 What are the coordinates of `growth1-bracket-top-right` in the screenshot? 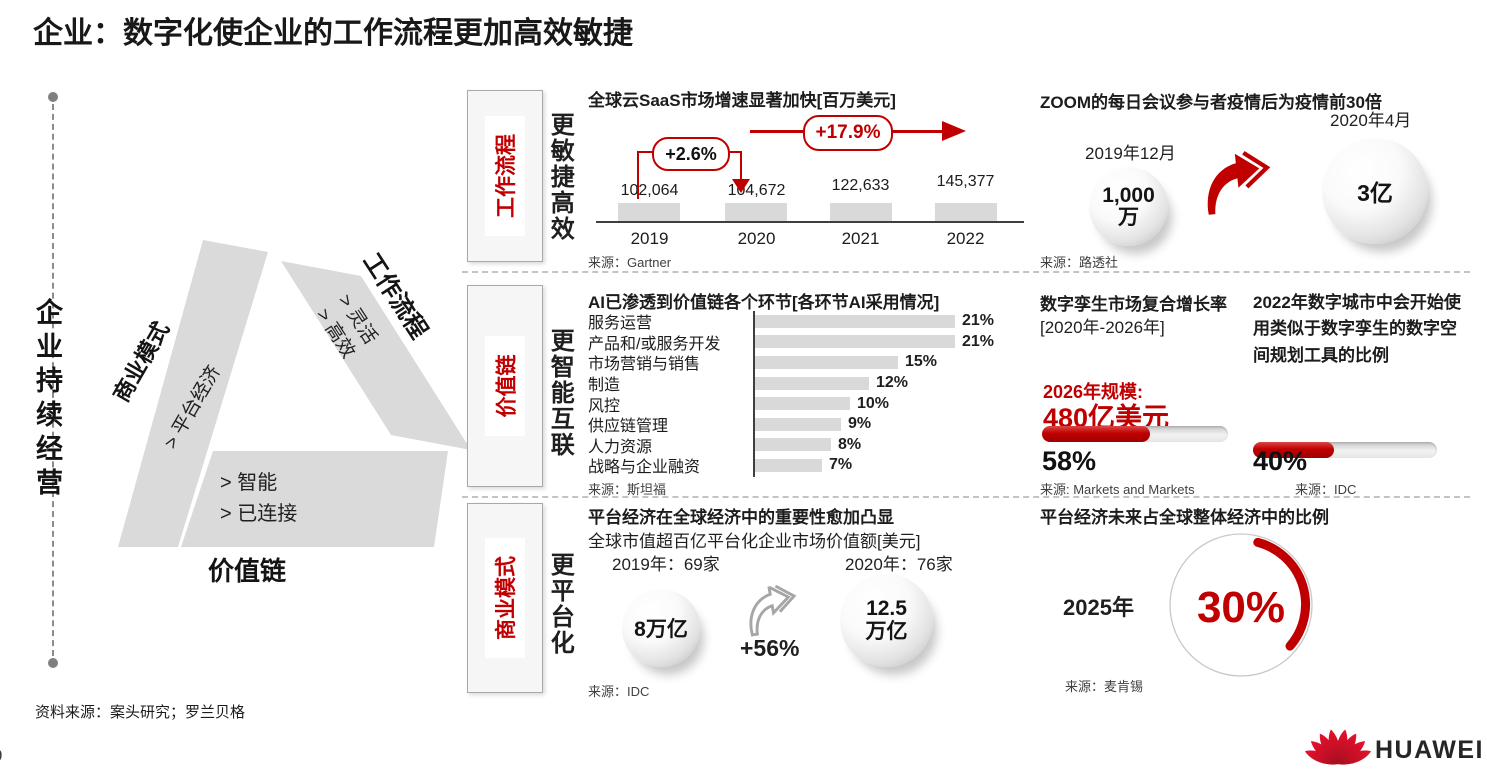 It's located at (733, 152).